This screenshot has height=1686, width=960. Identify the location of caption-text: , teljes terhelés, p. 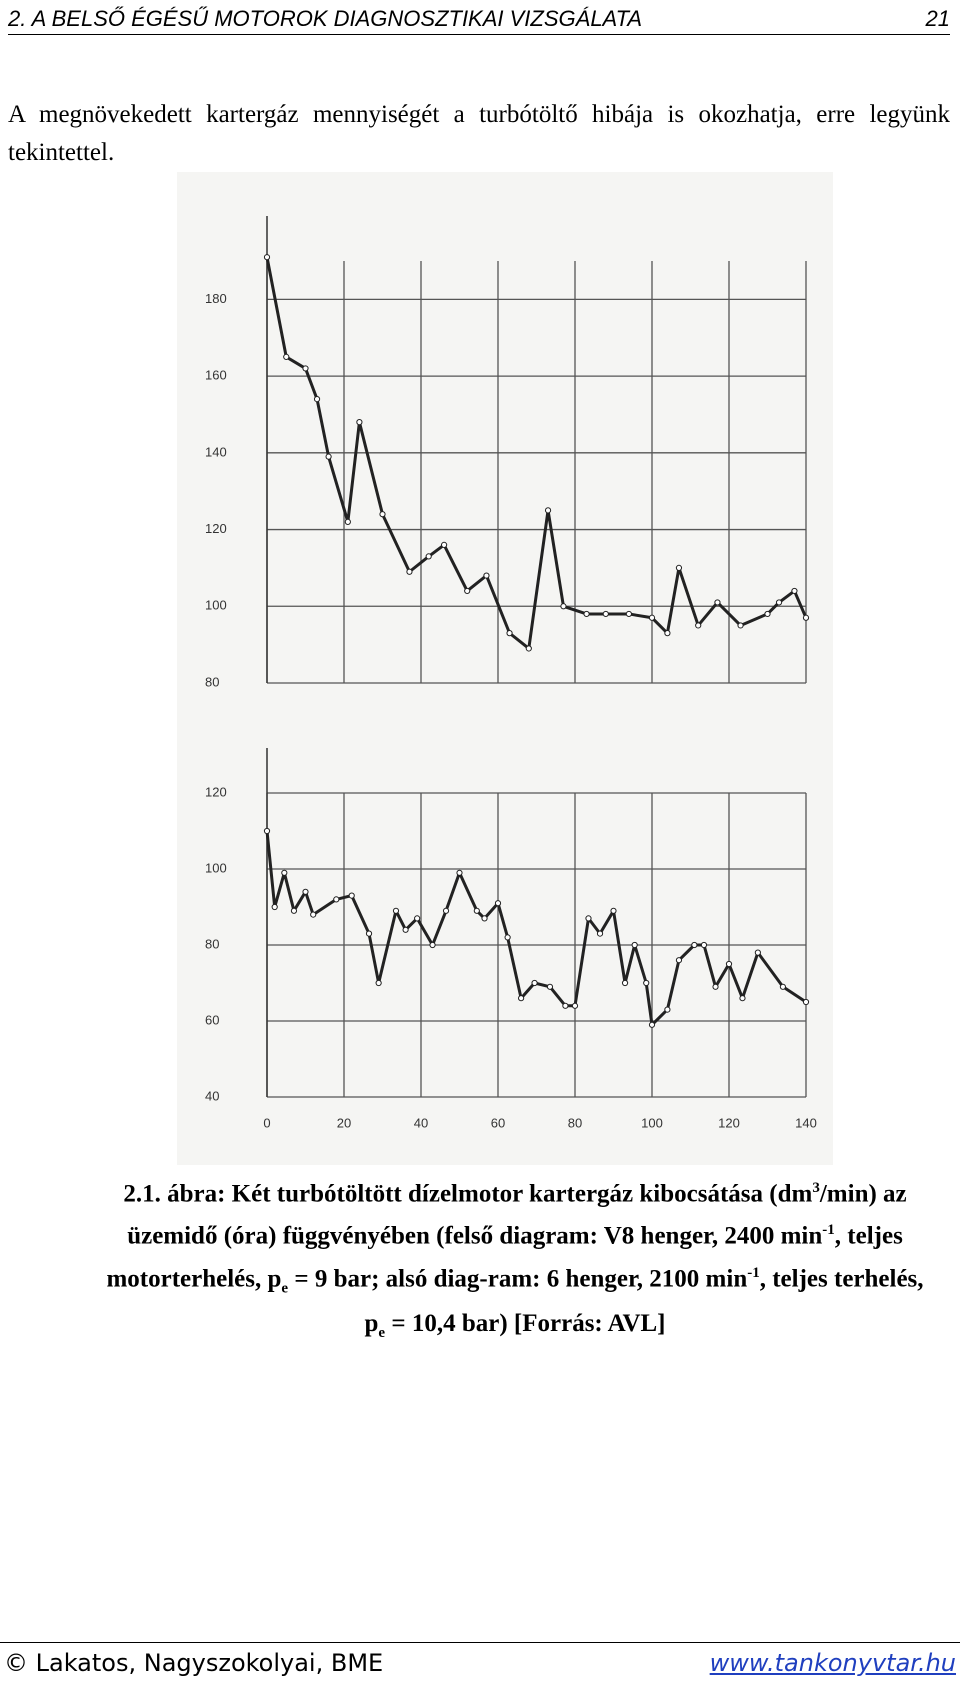
(644, 1300).